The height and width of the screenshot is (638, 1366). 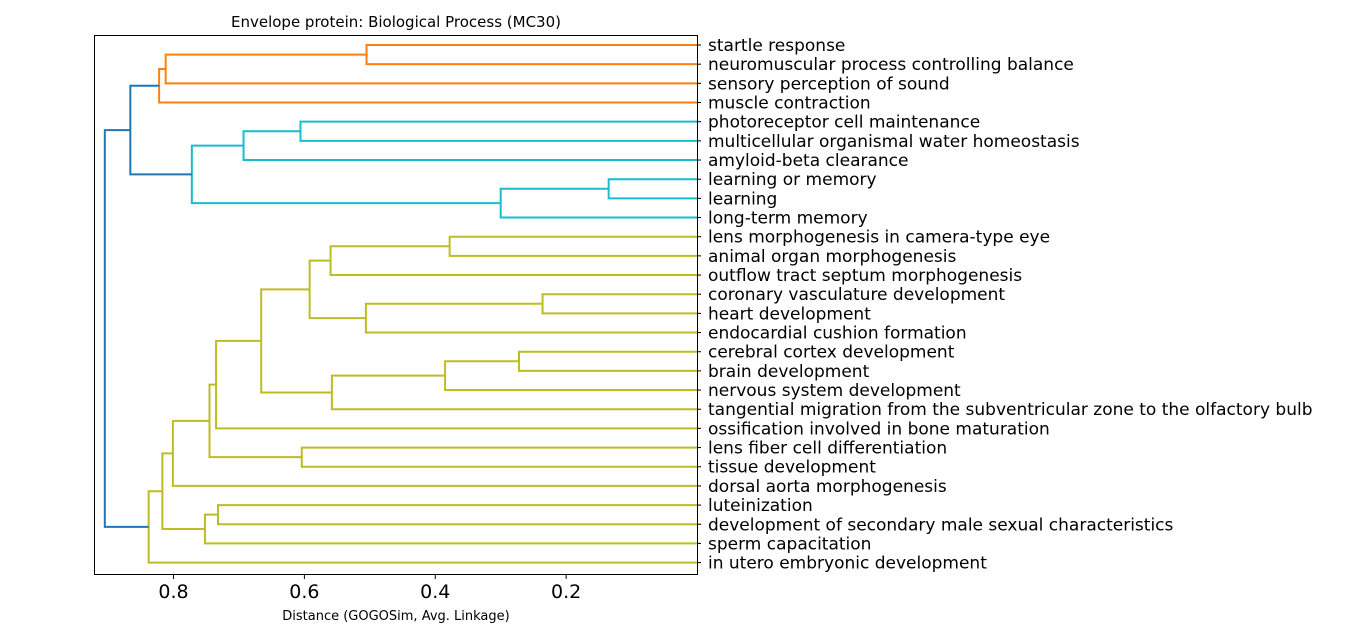 I want to click on link-y8, so click(x=513, y=392).